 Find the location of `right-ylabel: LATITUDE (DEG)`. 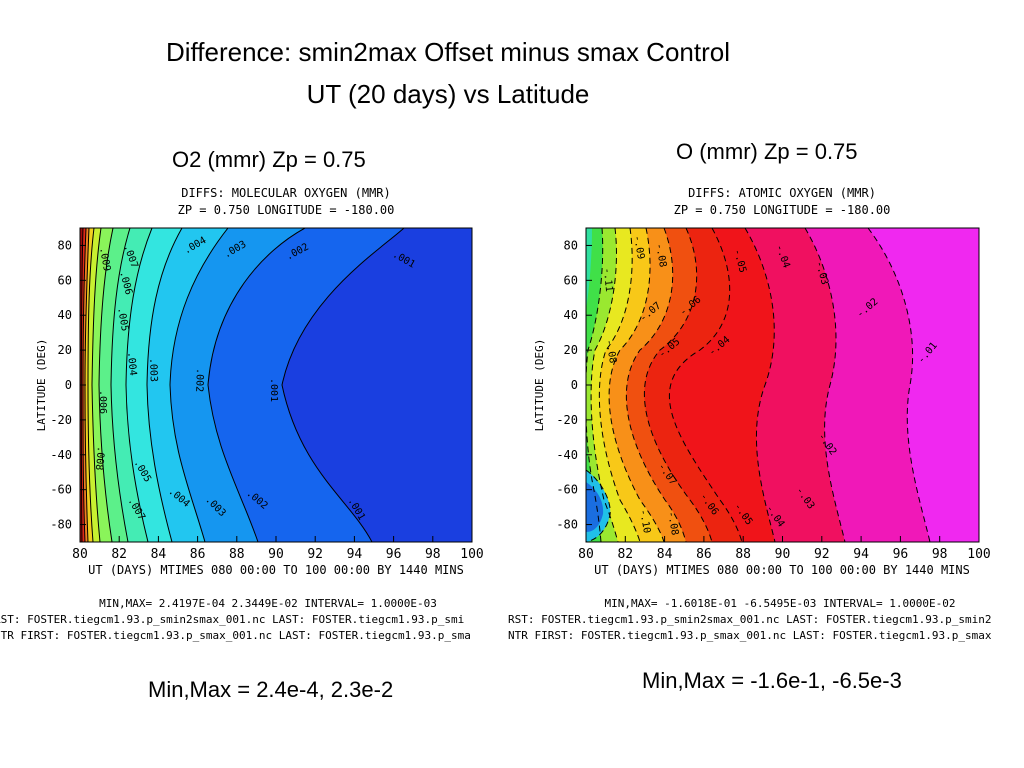

right-ylabel: LATITUDE (DEG) is located at coordinates (539, 385).